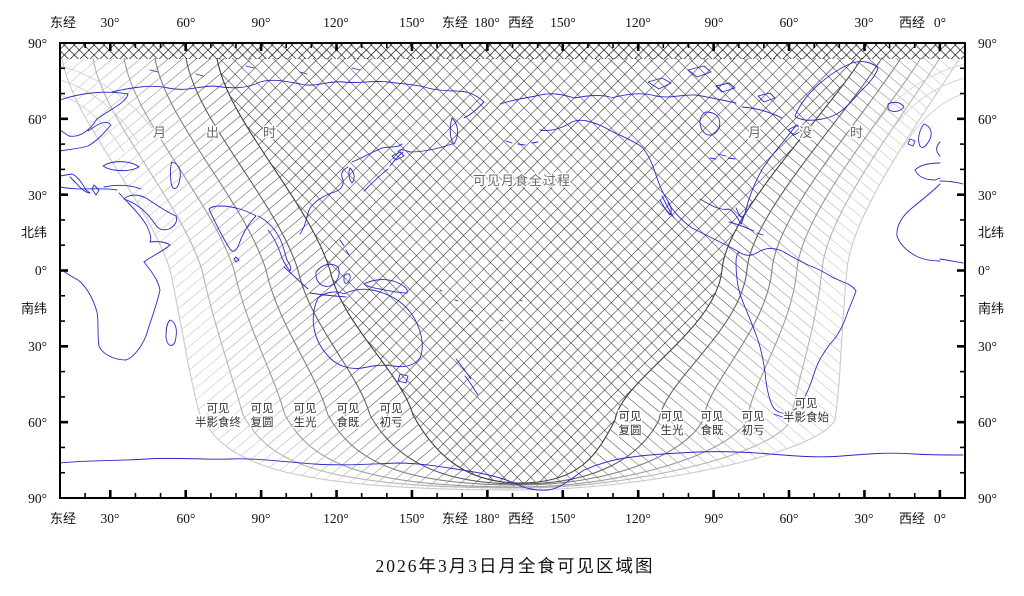 The image size is (1024, 596). Describe the element at coordinates (806, 132) in the screenshot. I see `moonset-label: 没` at that location.